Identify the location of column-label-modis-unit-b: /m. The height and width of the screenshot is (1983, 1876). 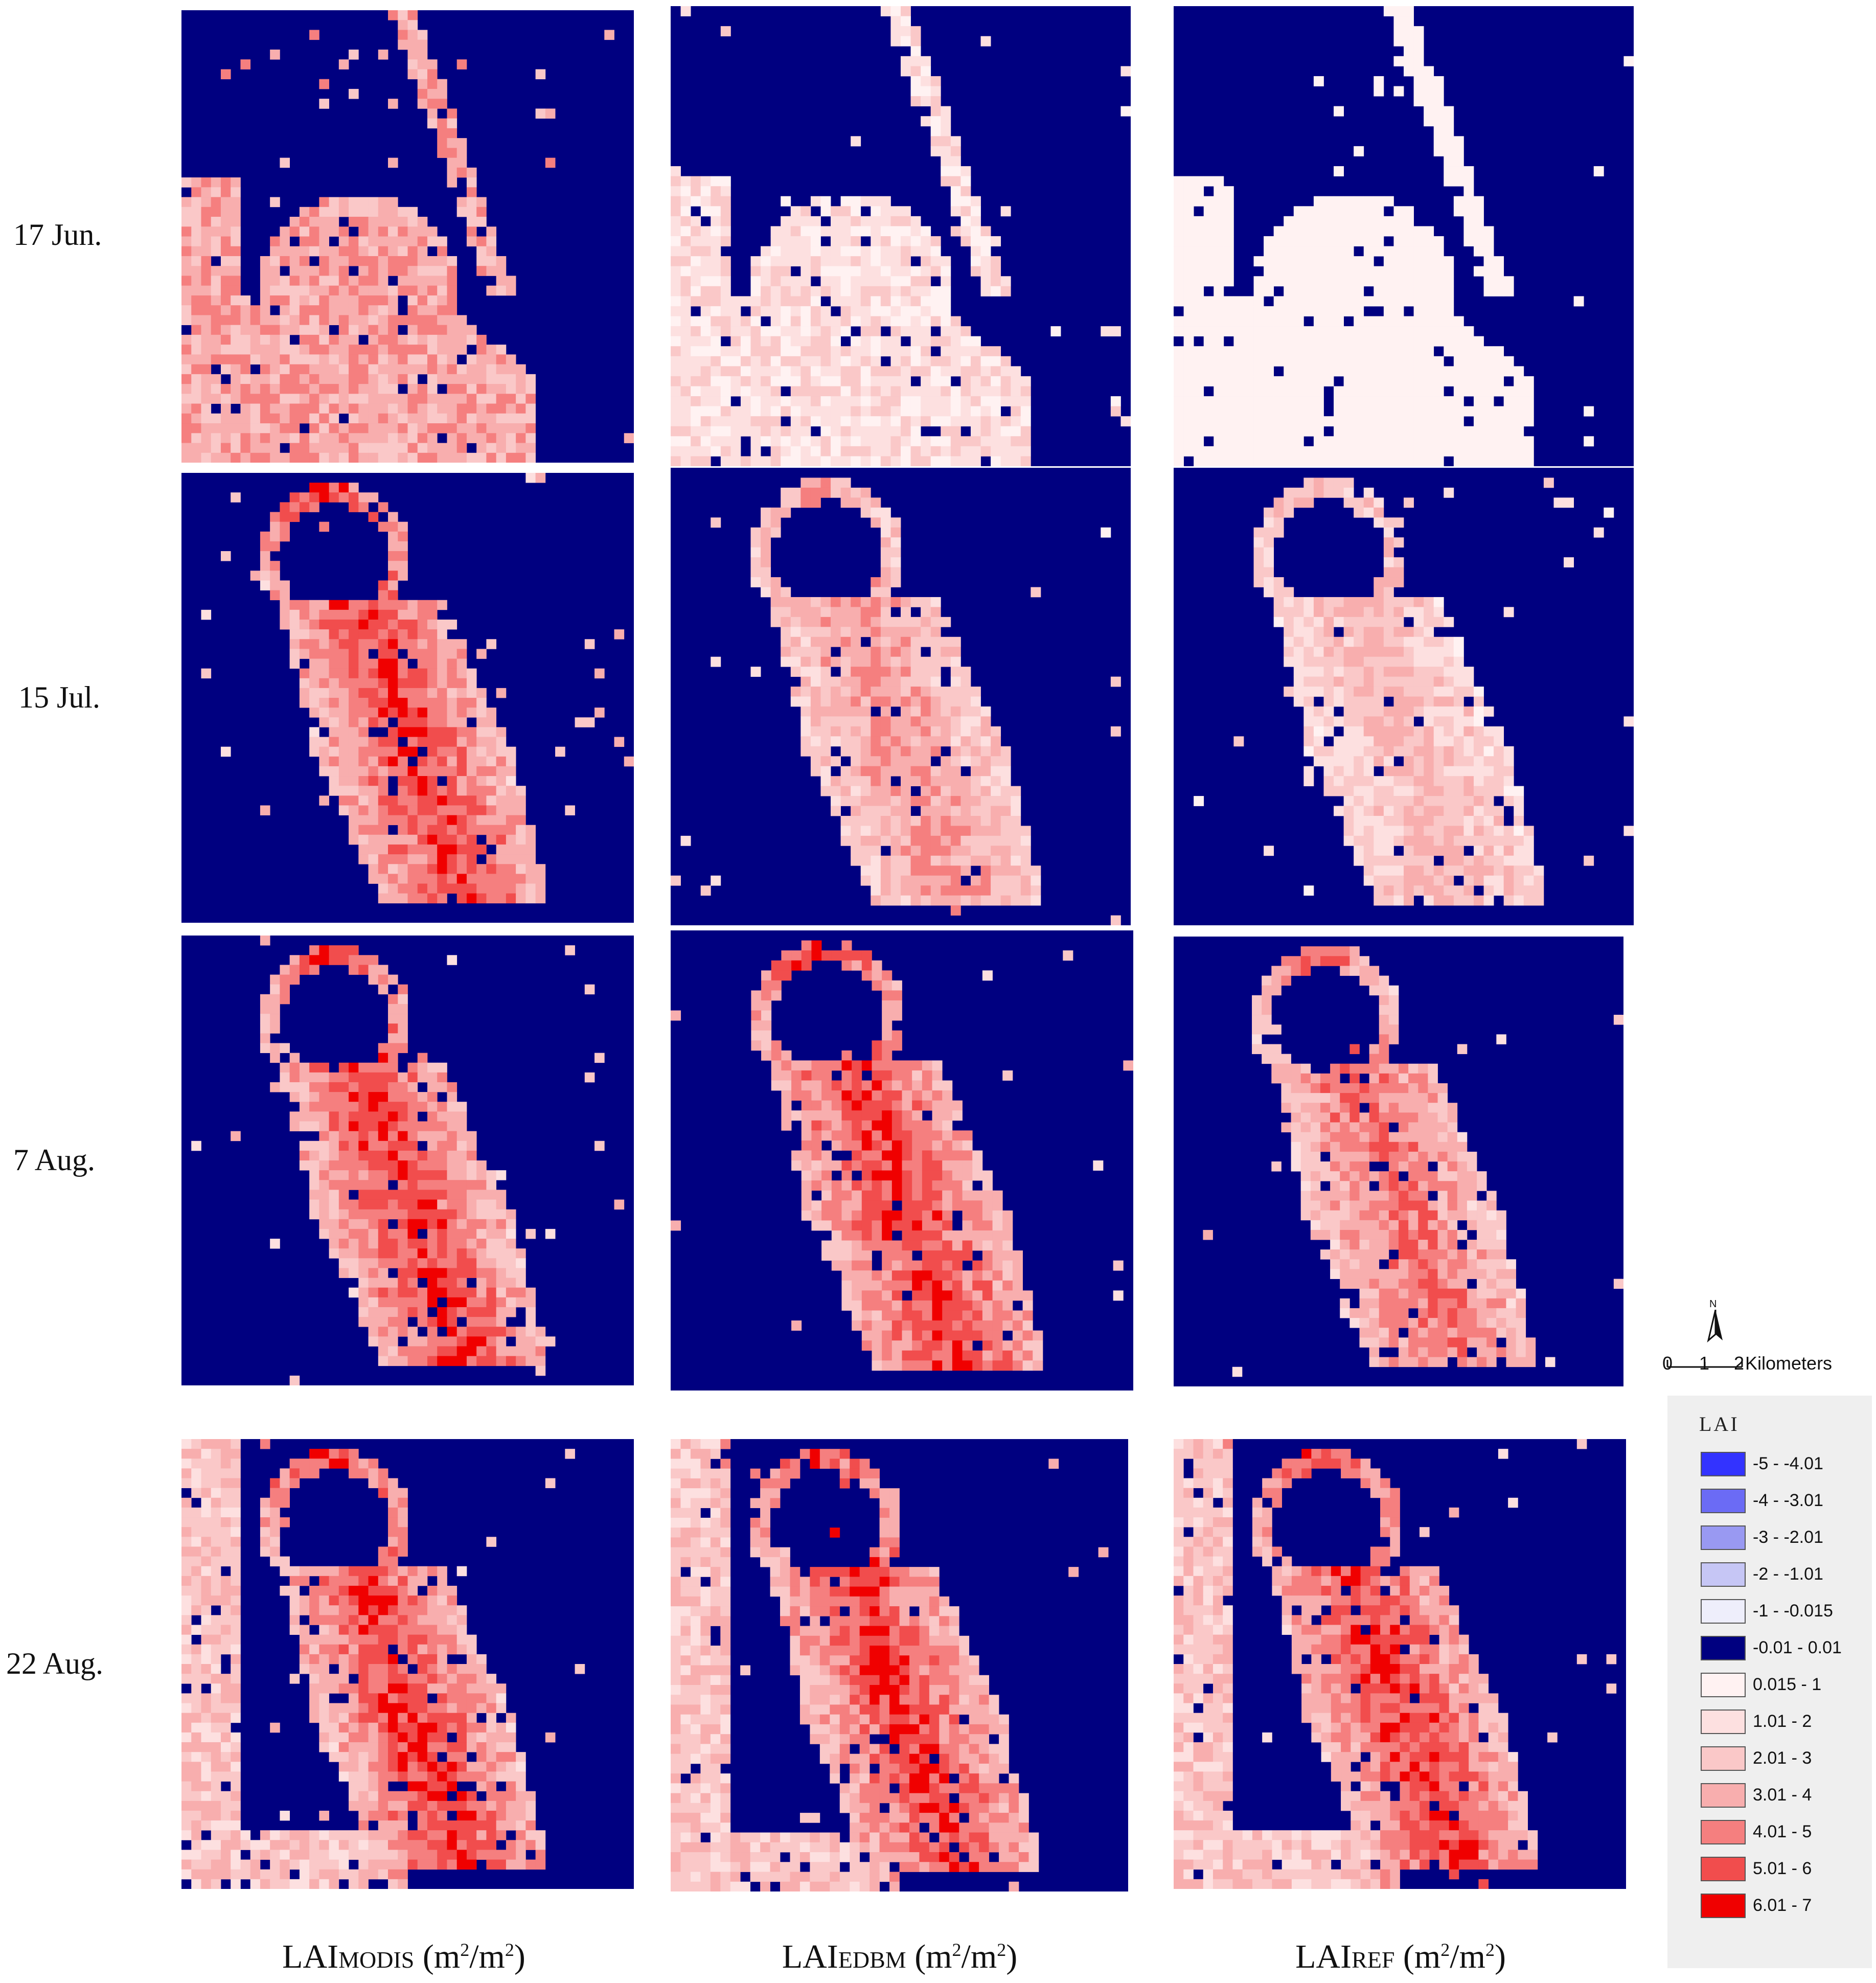
(487, 1956).